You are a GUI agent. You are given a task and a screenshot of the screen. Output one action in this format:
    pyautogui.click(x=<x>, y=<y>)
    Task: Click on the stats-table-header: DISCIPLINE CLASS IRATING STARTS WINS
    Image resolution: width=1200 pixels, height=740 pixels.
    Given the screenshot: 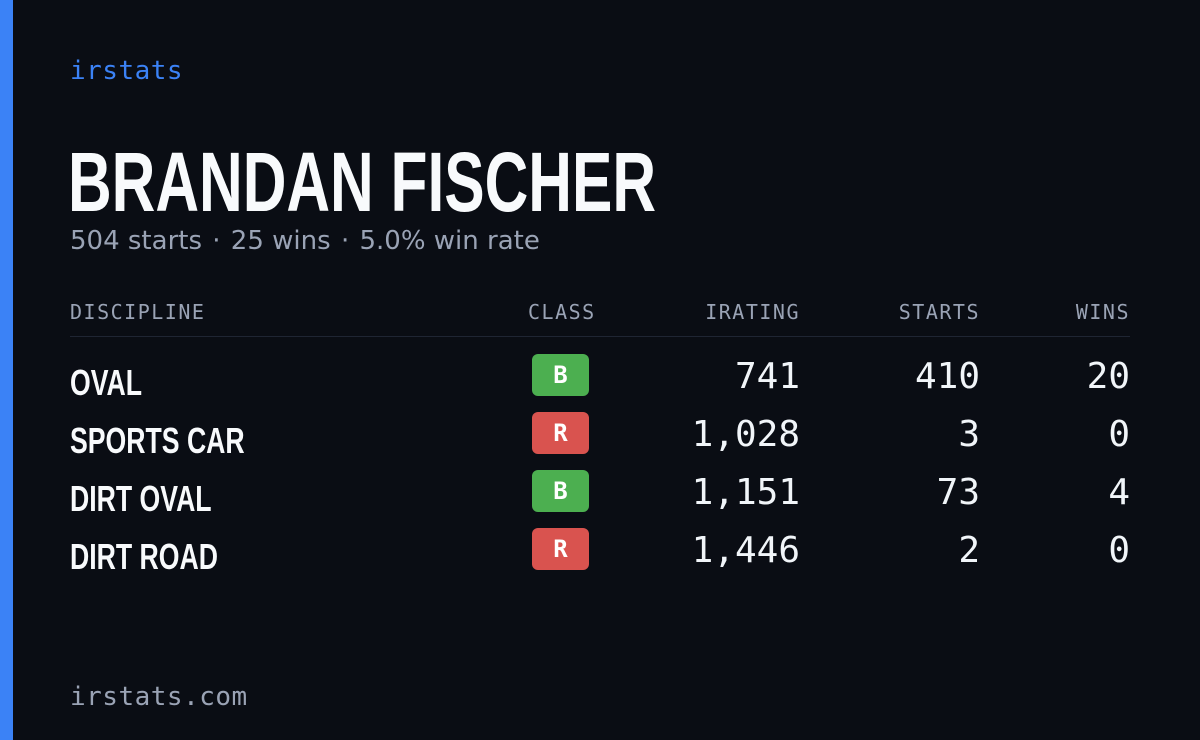 What is the action you would take?
    pyautogui.click(x=600, y=318)
    